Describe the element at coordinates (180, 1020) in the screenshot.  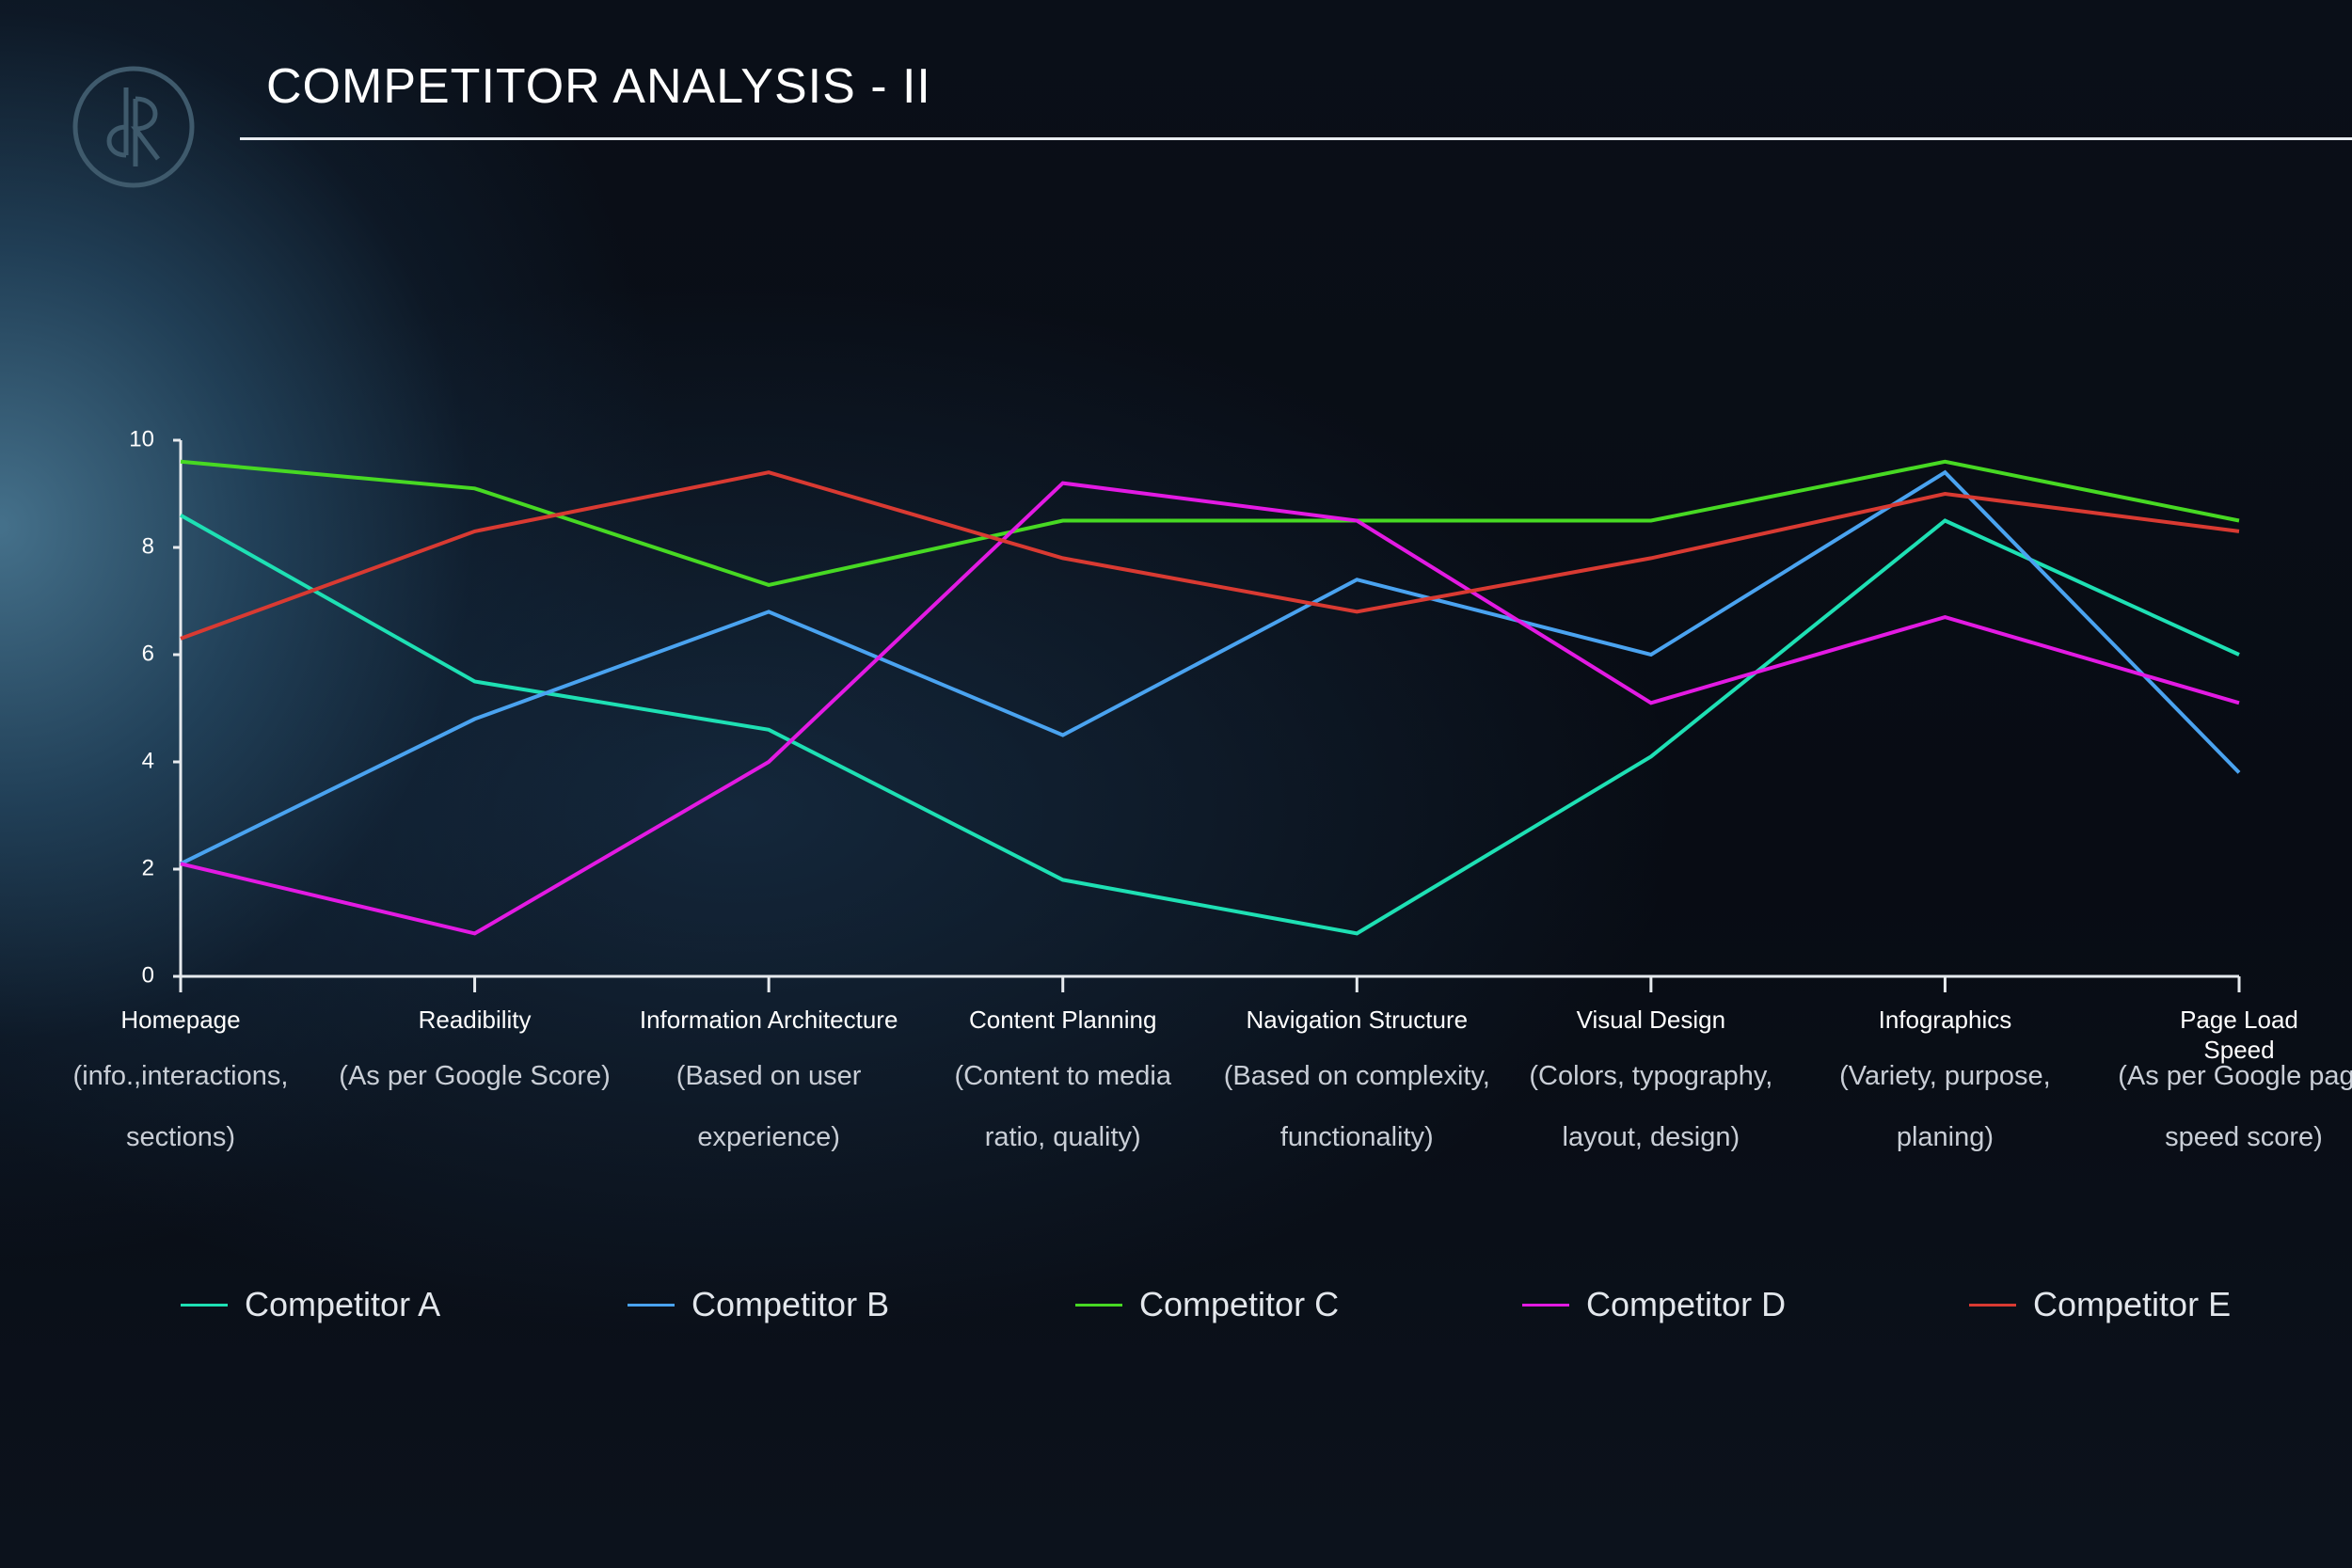
I see `x-category-label: Homepage` at that location.